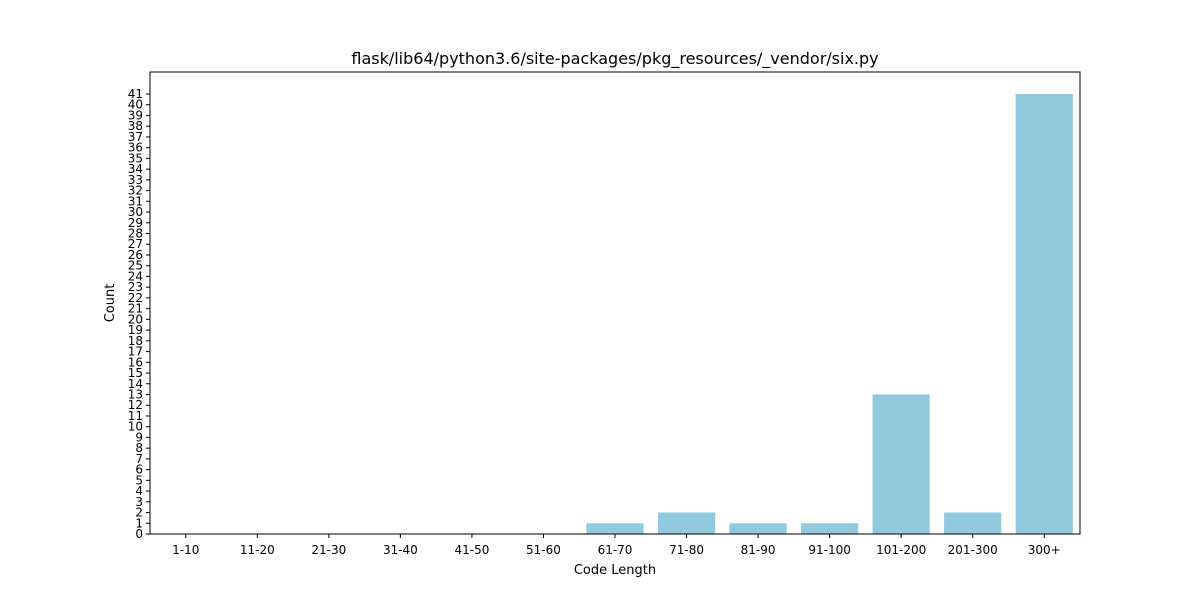  What do you see at coordinates (135, 180) in the screenshot?
I see `y-tick-label: 33` at bounding box center [135, 180].